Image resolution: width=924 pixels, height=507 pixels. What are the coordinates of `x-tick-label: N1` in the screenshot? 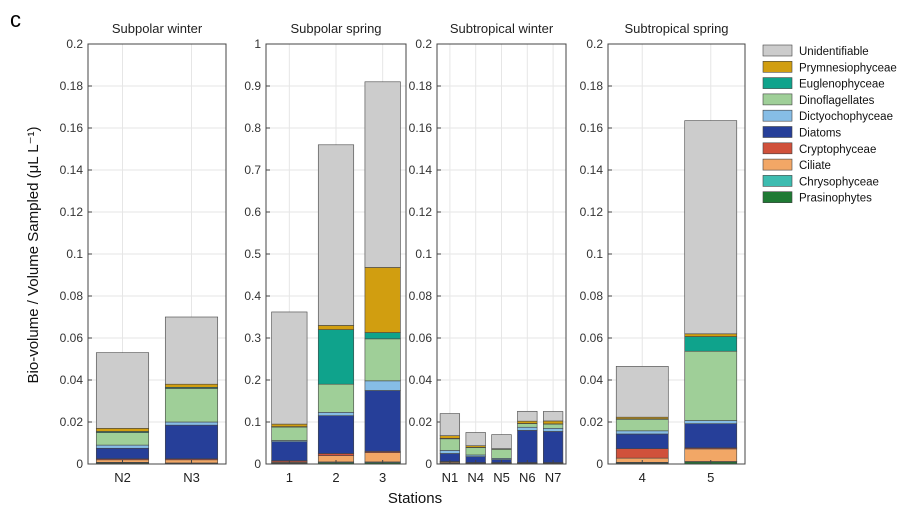 It's located at (450, 477).